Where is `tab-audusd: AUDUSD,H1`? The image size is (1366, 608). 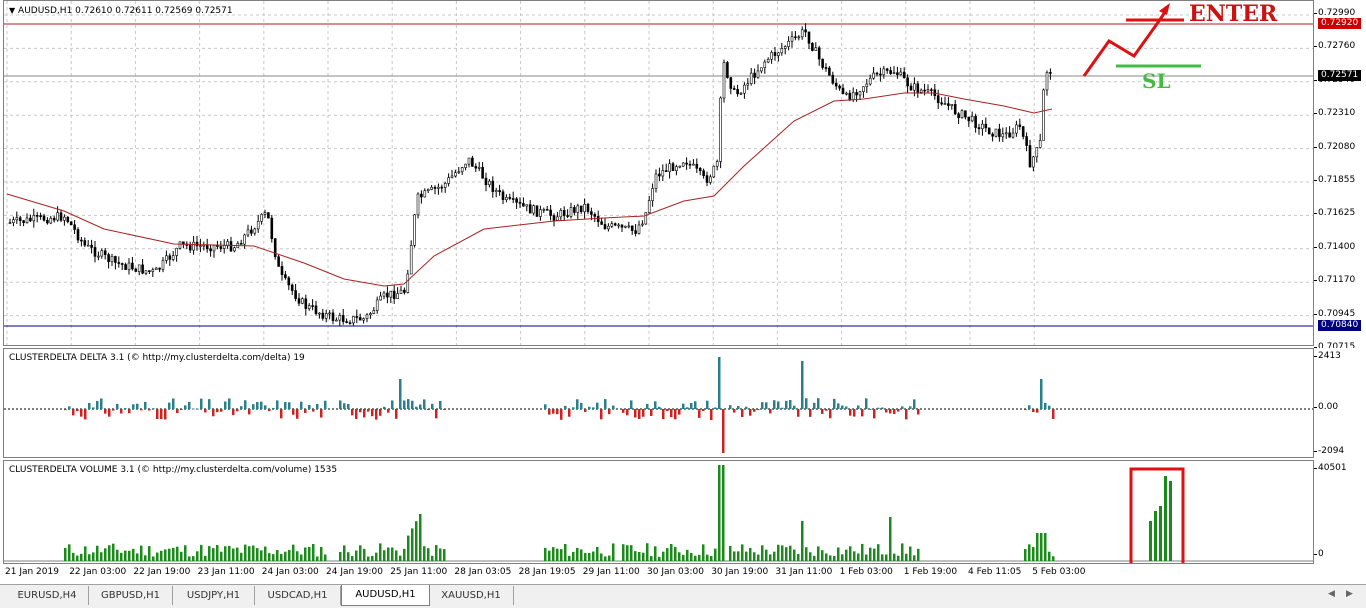
tab-audusd: AUDUSD,H1 is located at coordinates (385, 595).